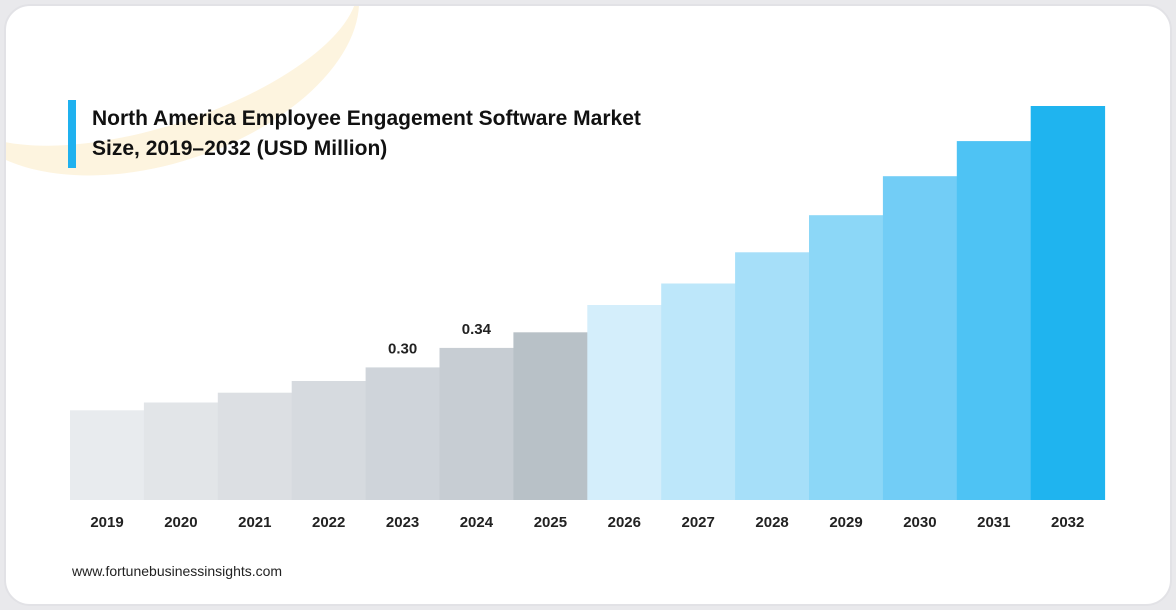  What do you see at coordinates (181, 451) in the screenshot?
I see `bar-2020` at bounding box center [181, 451].